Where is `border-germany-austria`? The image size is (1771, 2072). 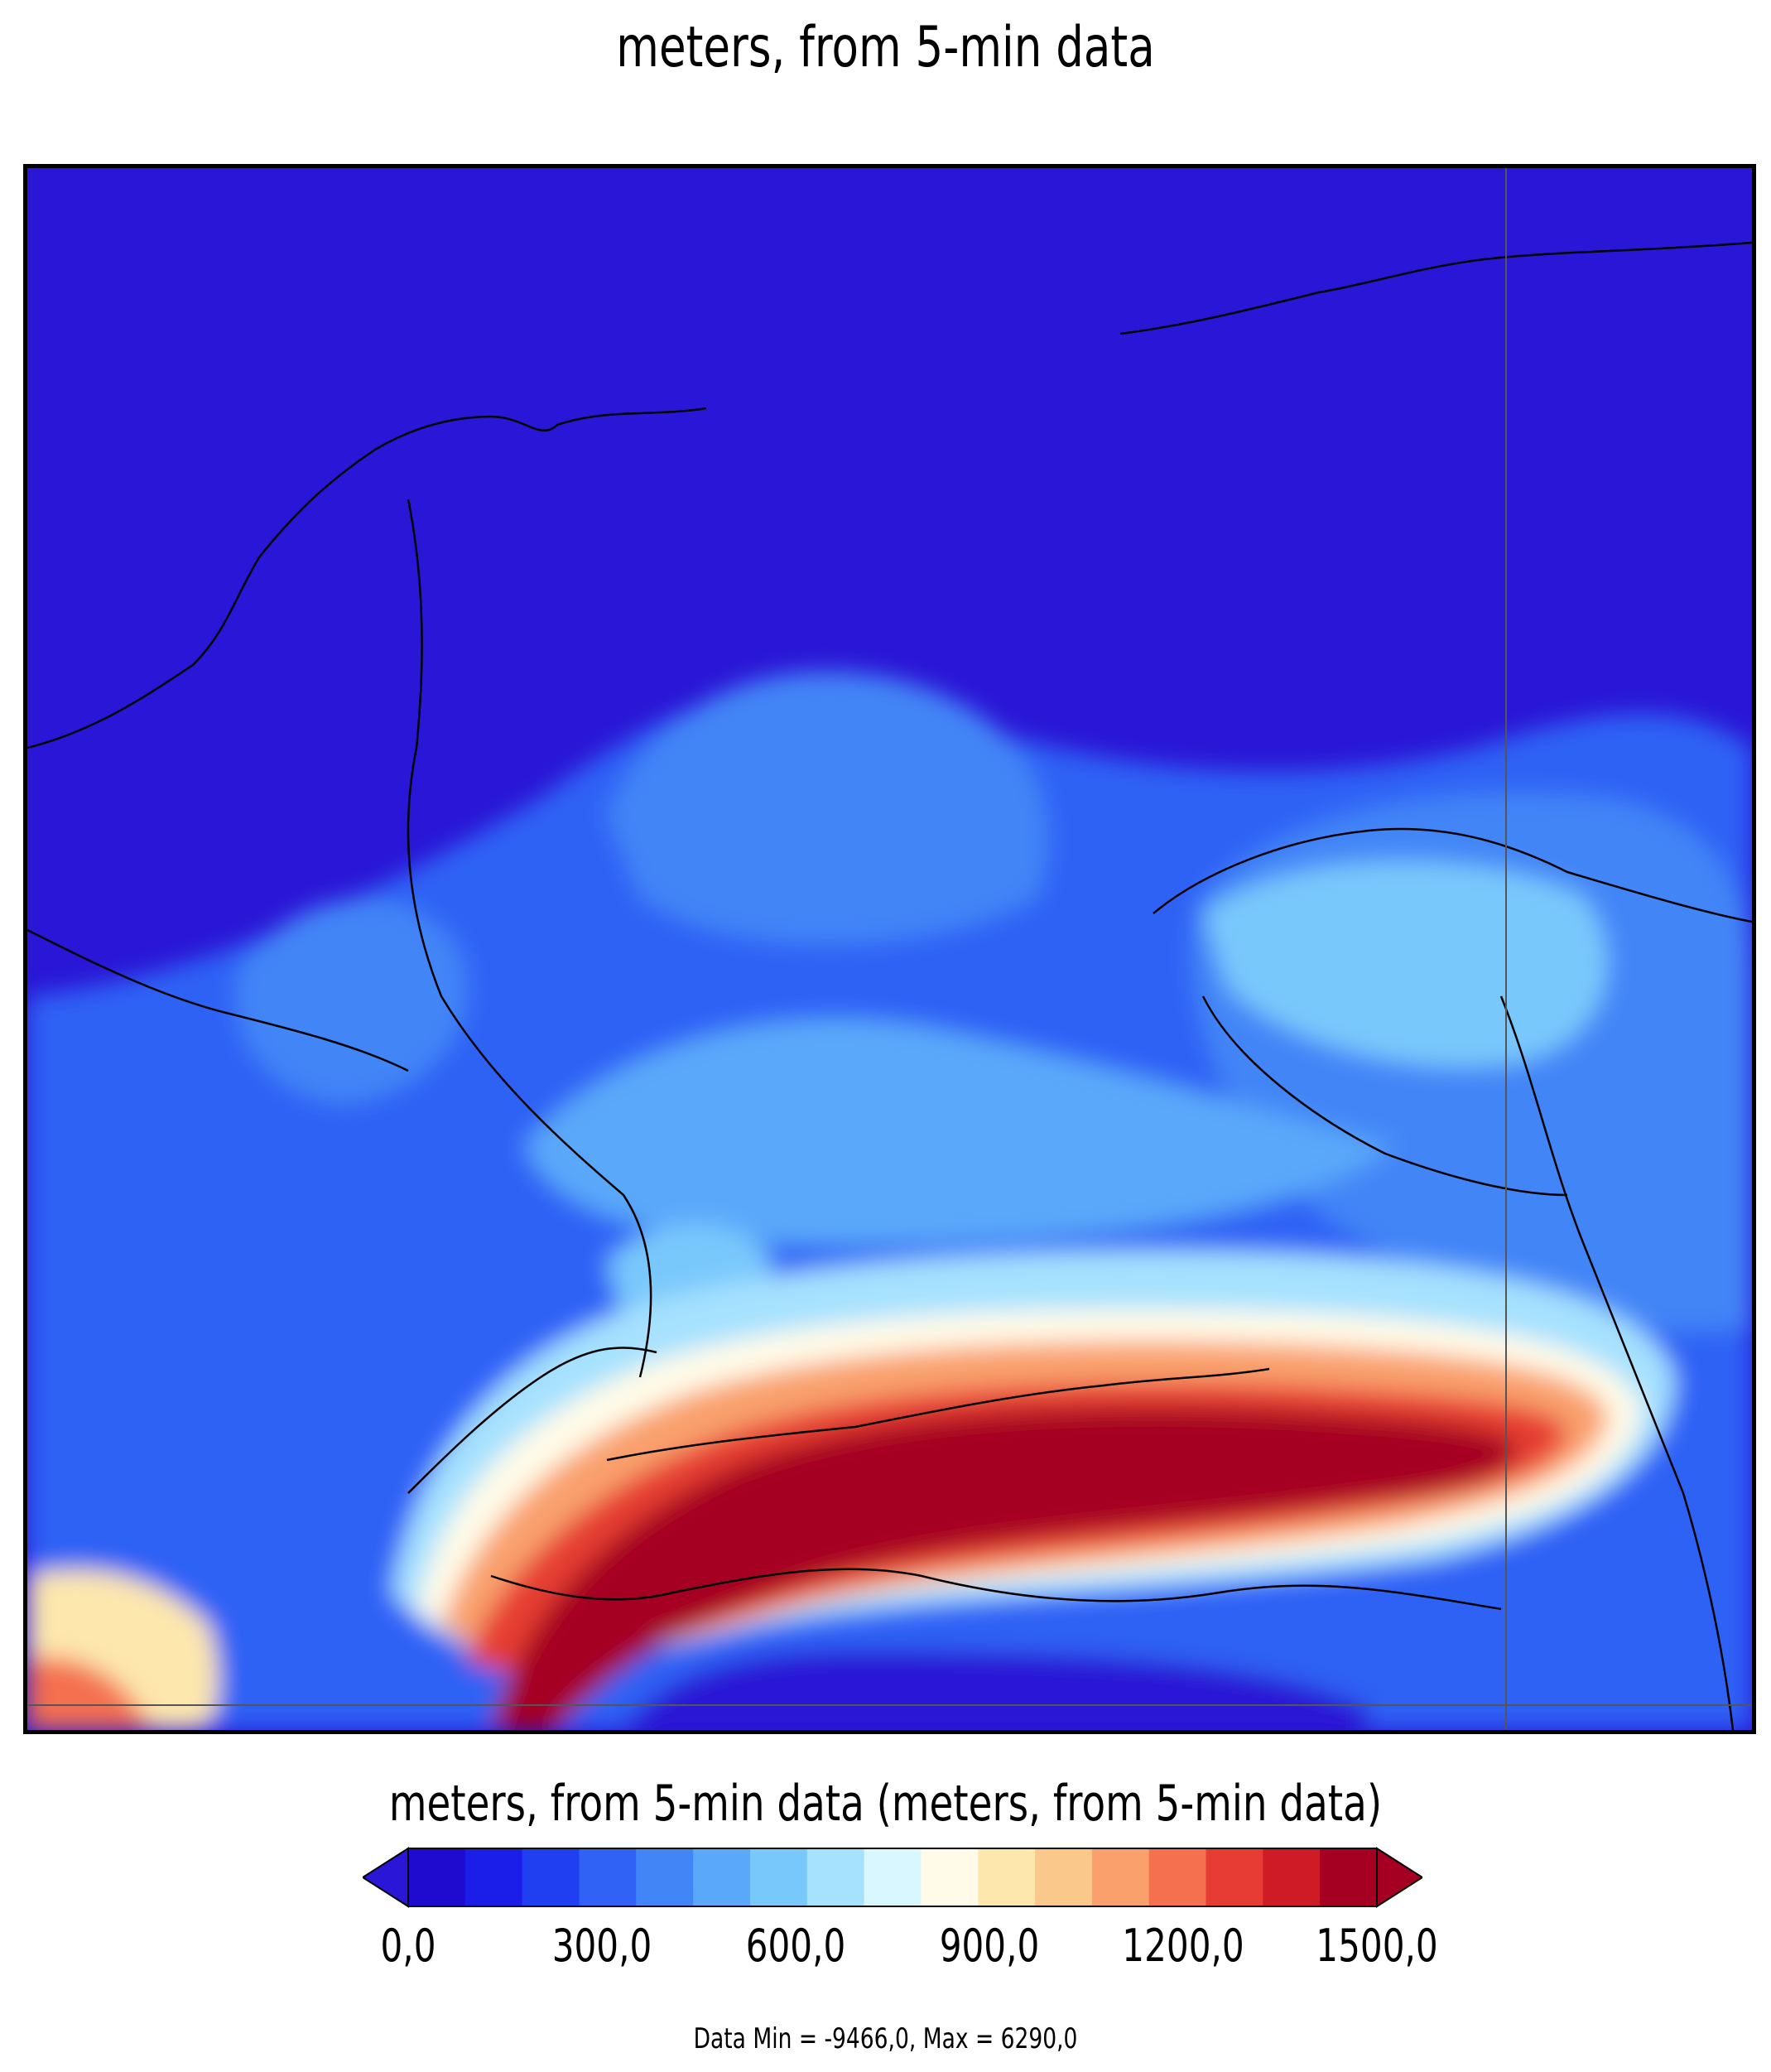 border-germany-austria is located at coordinates (938, 1415).